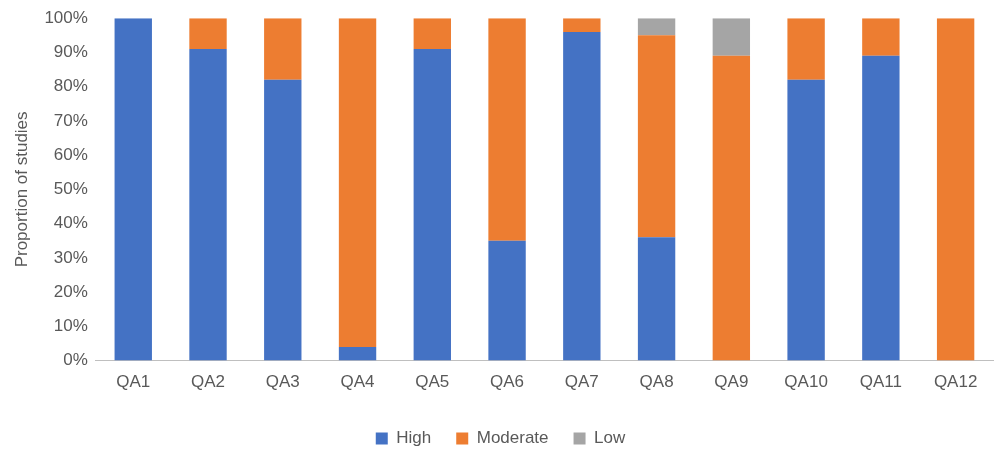 The image size is (1003, 457). Describe the element at coordinates (507, 382) in the screenshot. I see `x-tick-label: QA6` at that location.